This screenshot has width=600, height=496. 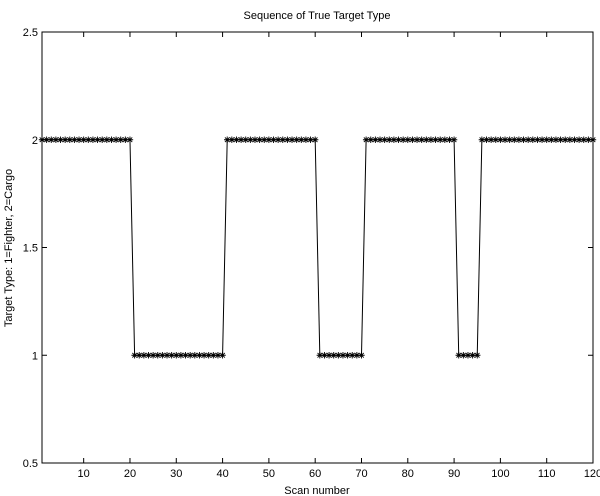 What do you see at coordinates (176, 474) in the screenshot?
I see `x-tick-label: 30` at bounding box center [176, 474].